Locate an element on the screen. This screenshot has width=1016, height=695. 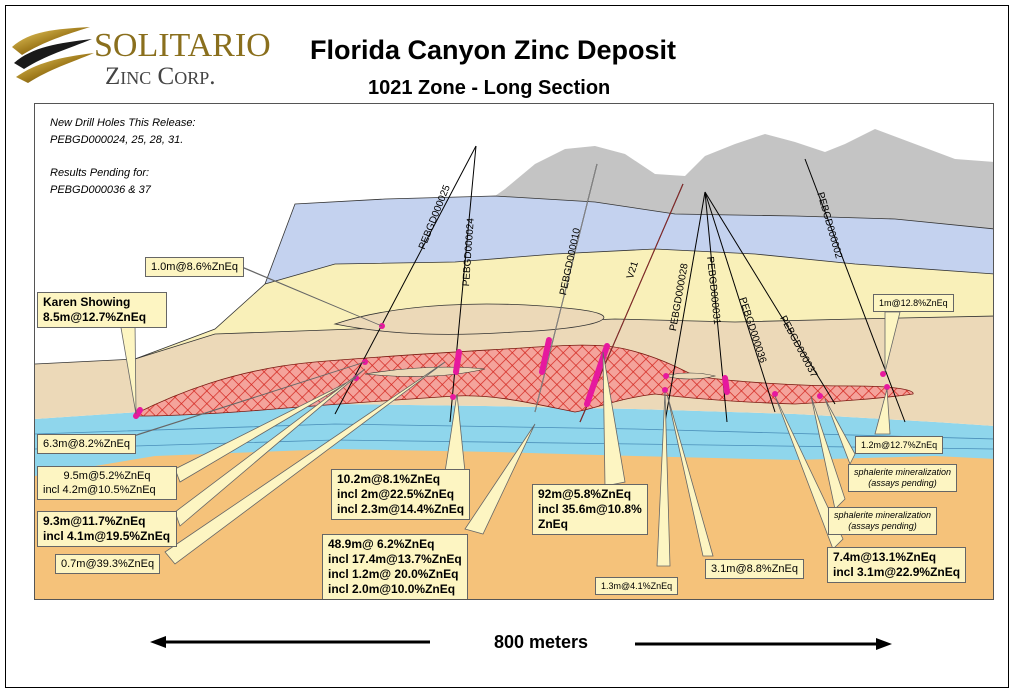
callout-92m-line2: incl 35.6m@10.8% is located at coordinates (590, 509).